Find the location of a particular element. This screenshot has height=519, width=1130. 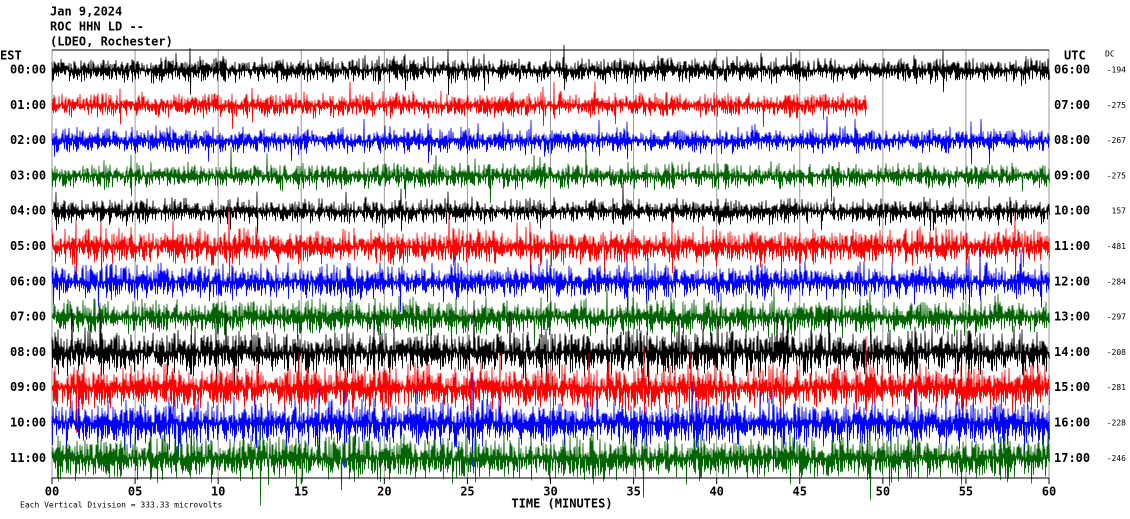

est-label: 11:00 is located at coordinates (28, 458).